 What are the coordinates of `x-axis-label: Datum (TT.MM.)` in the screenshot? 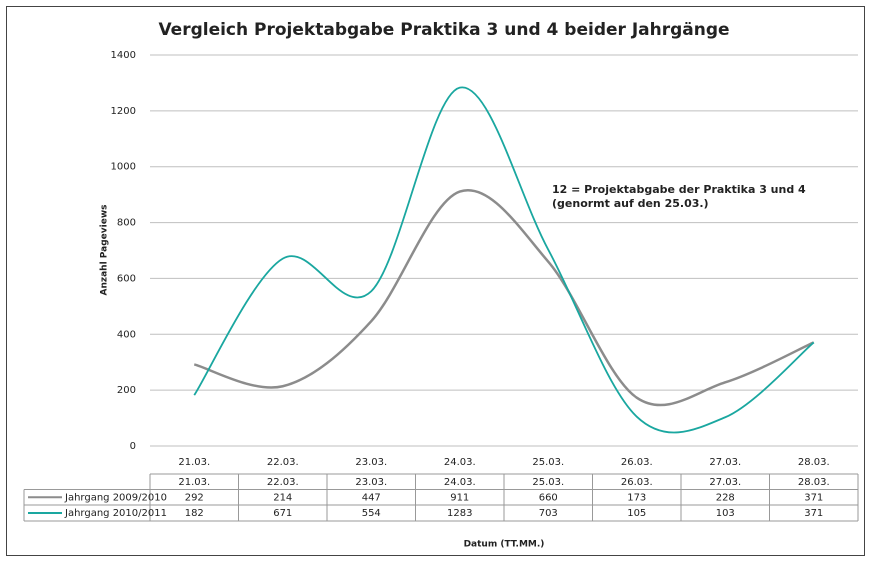 It's located at (504, 545).